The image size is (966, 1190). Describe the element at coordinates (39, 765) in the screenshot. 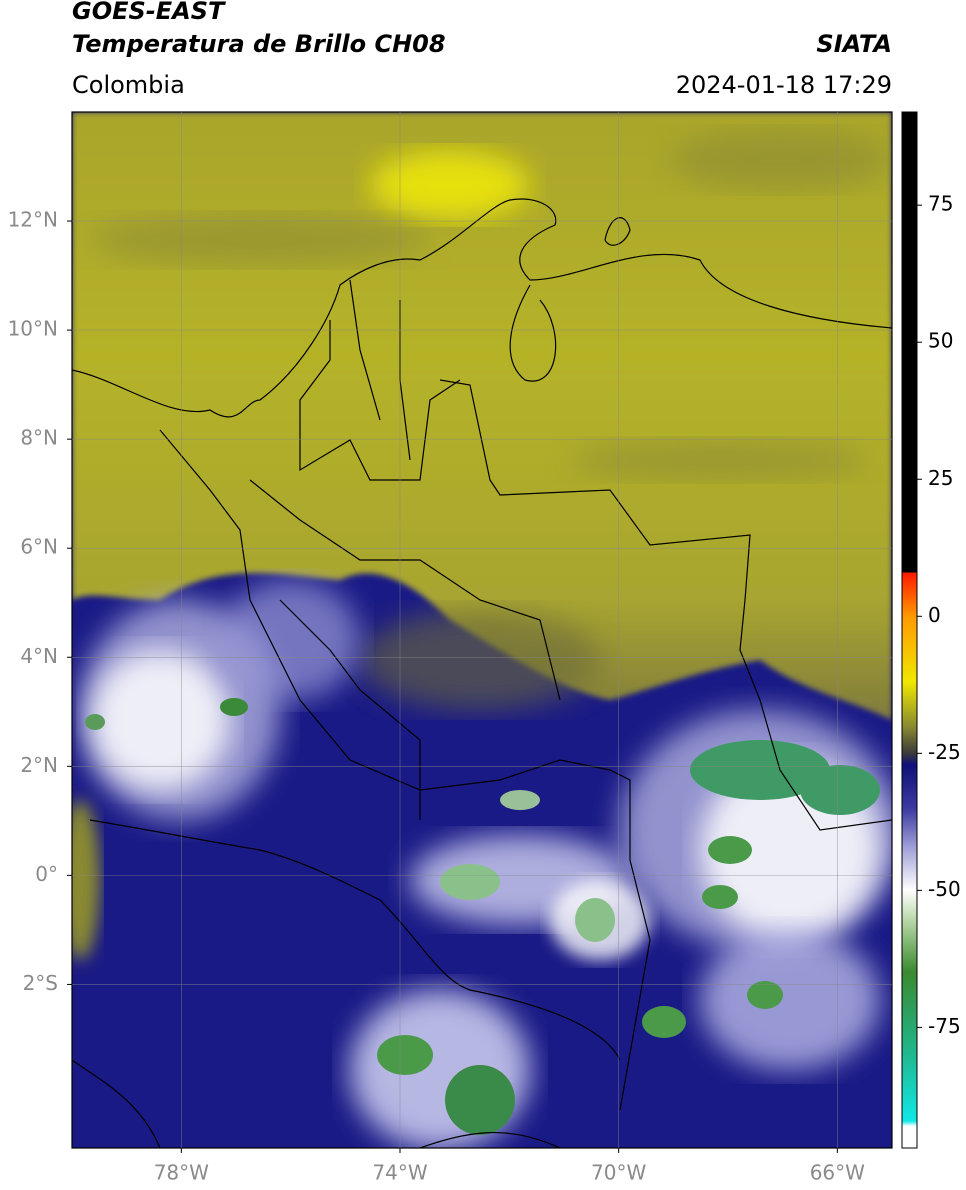

I see `y-tick-label: 2°N` at that location.